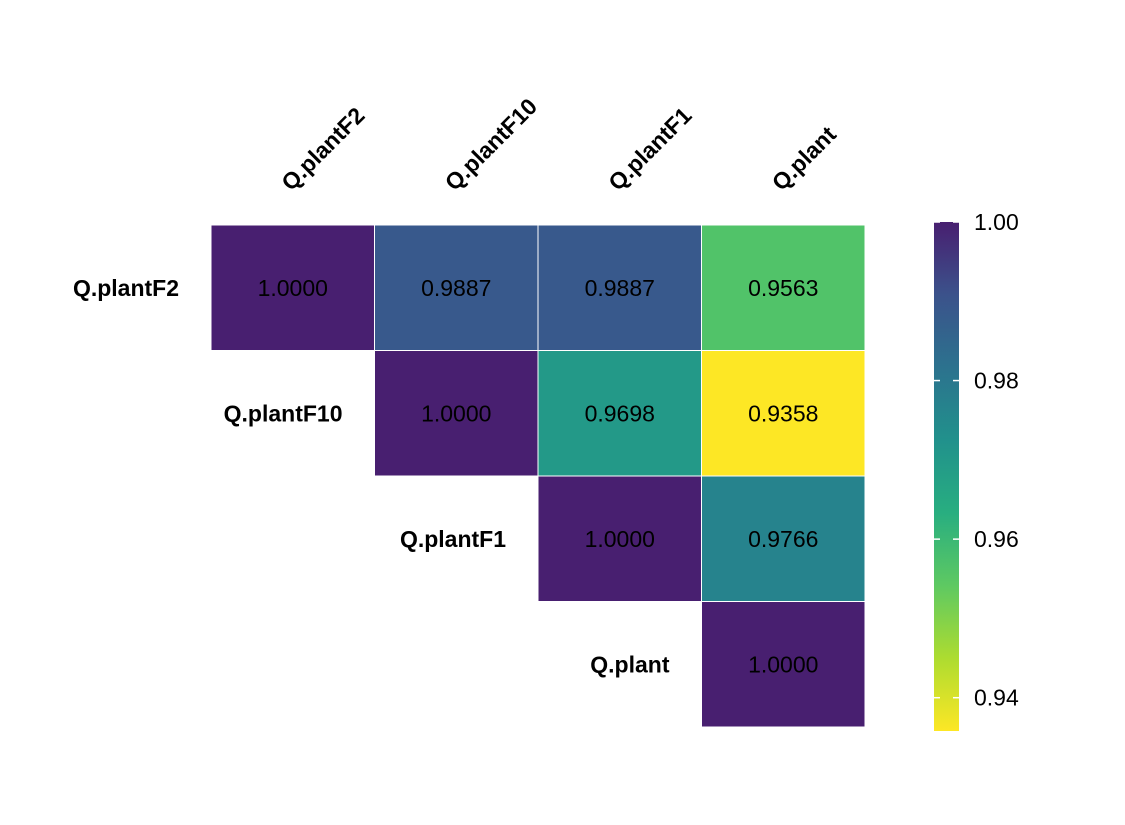 This screenshot has height=825, width=1125. Describe the element at coordinates (322, 148) in the screenshot. I see `column-label: Q.plantF2` at that location.